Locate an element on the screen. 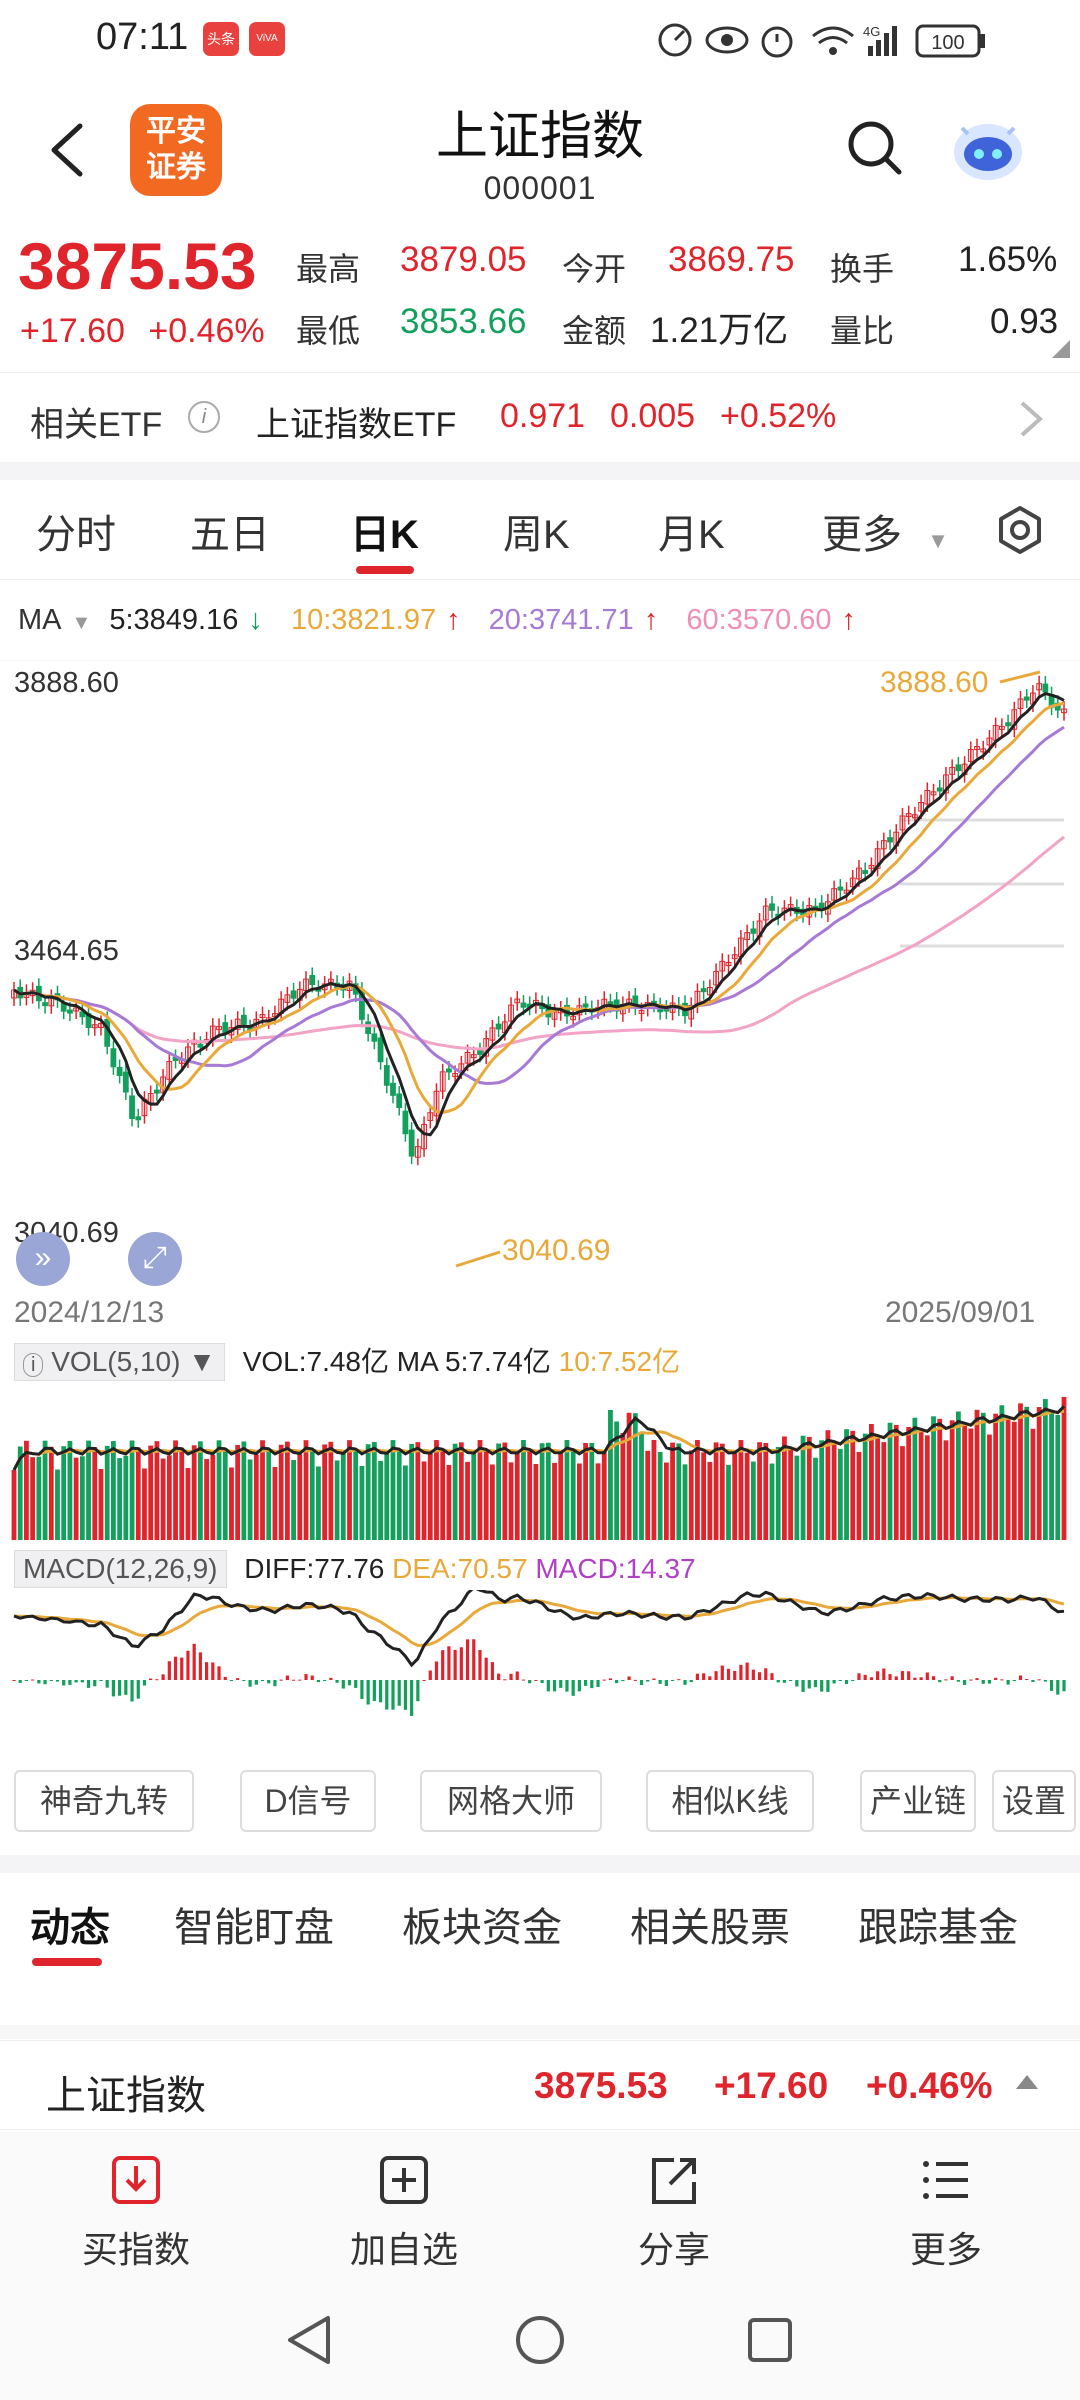  tab-more: 更多 ▼ is located at coordinates (885, 535).